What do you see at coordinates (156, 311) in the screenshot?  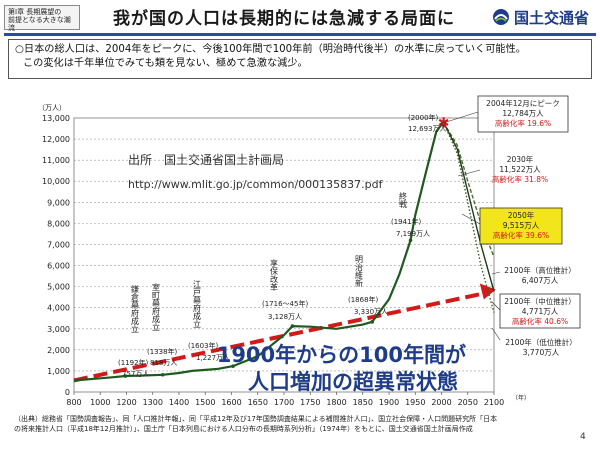 I see `event-label-muromachi: 府` at bounding box center [156, 311].